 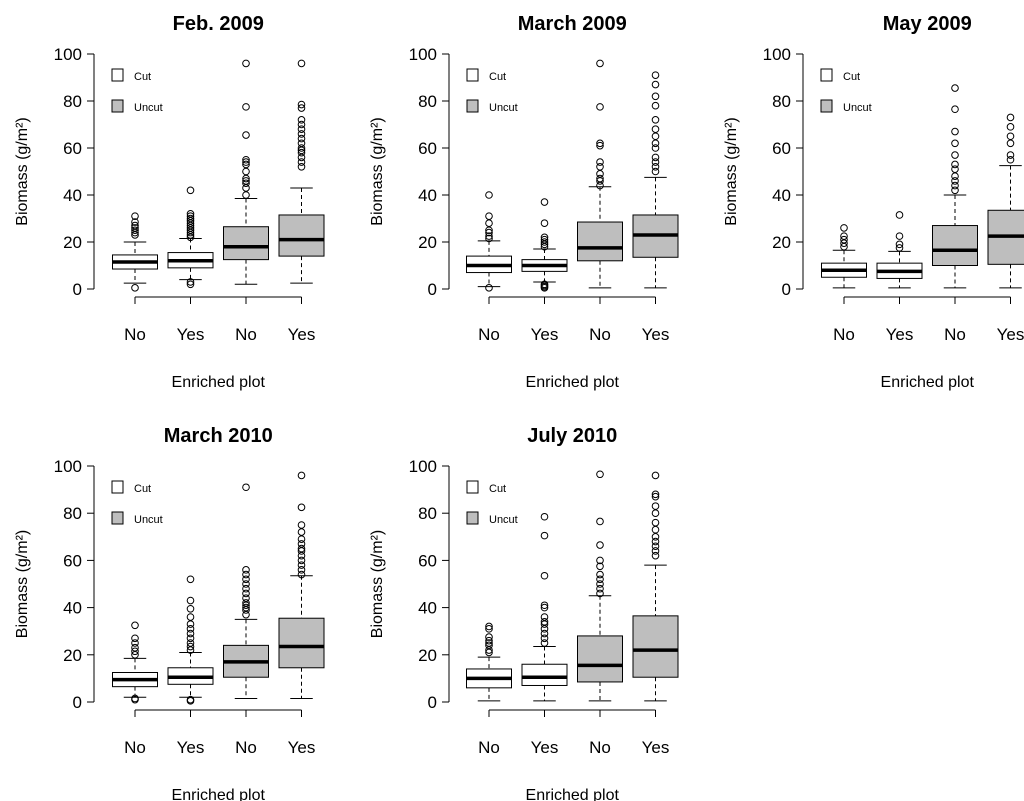 What do you see at coordinates (218, 436) in the screenshot?
I see `panel-title: March 2010` at bounding box center [218, 436].